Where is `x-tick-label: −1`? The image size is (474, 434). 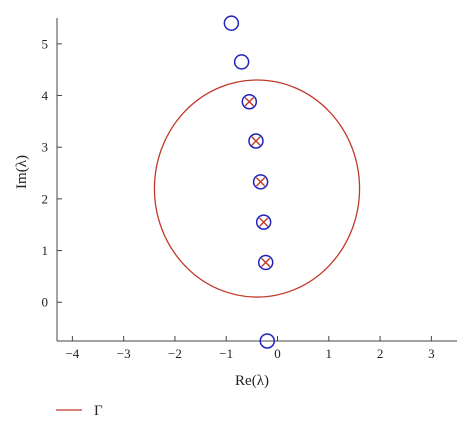
x-tick-label: −1 is located at coordinates (226, 353).